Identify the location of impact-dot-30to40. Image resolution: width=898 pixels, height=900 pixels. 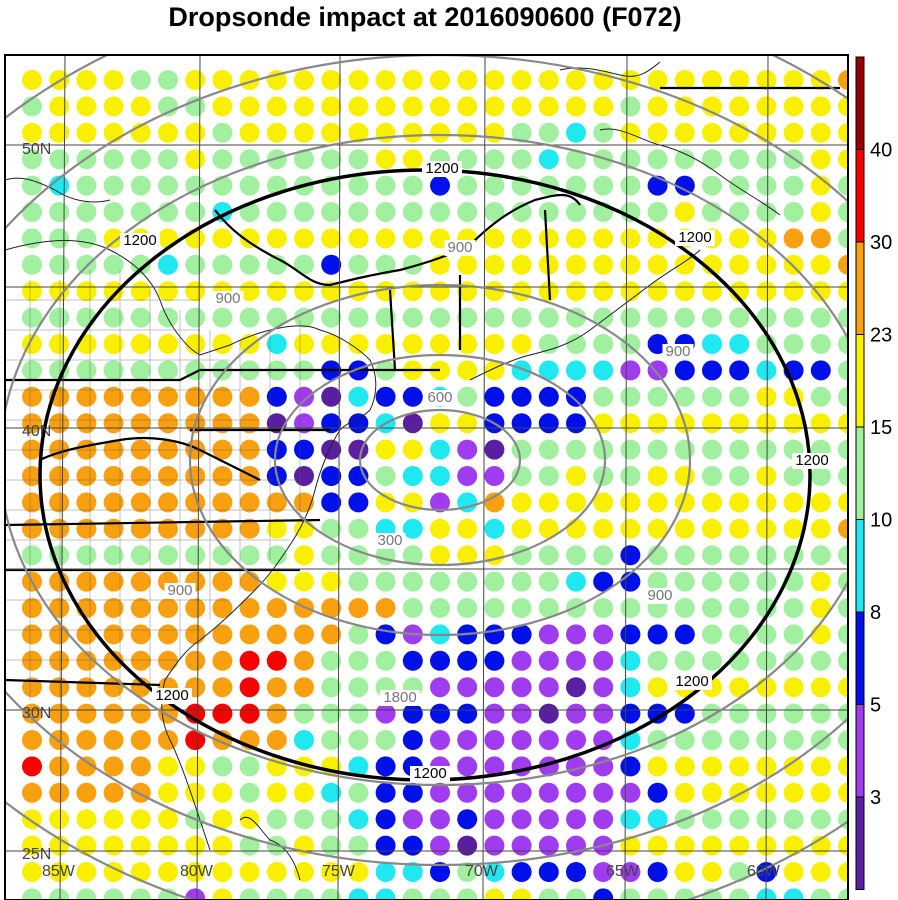
(195, 740).